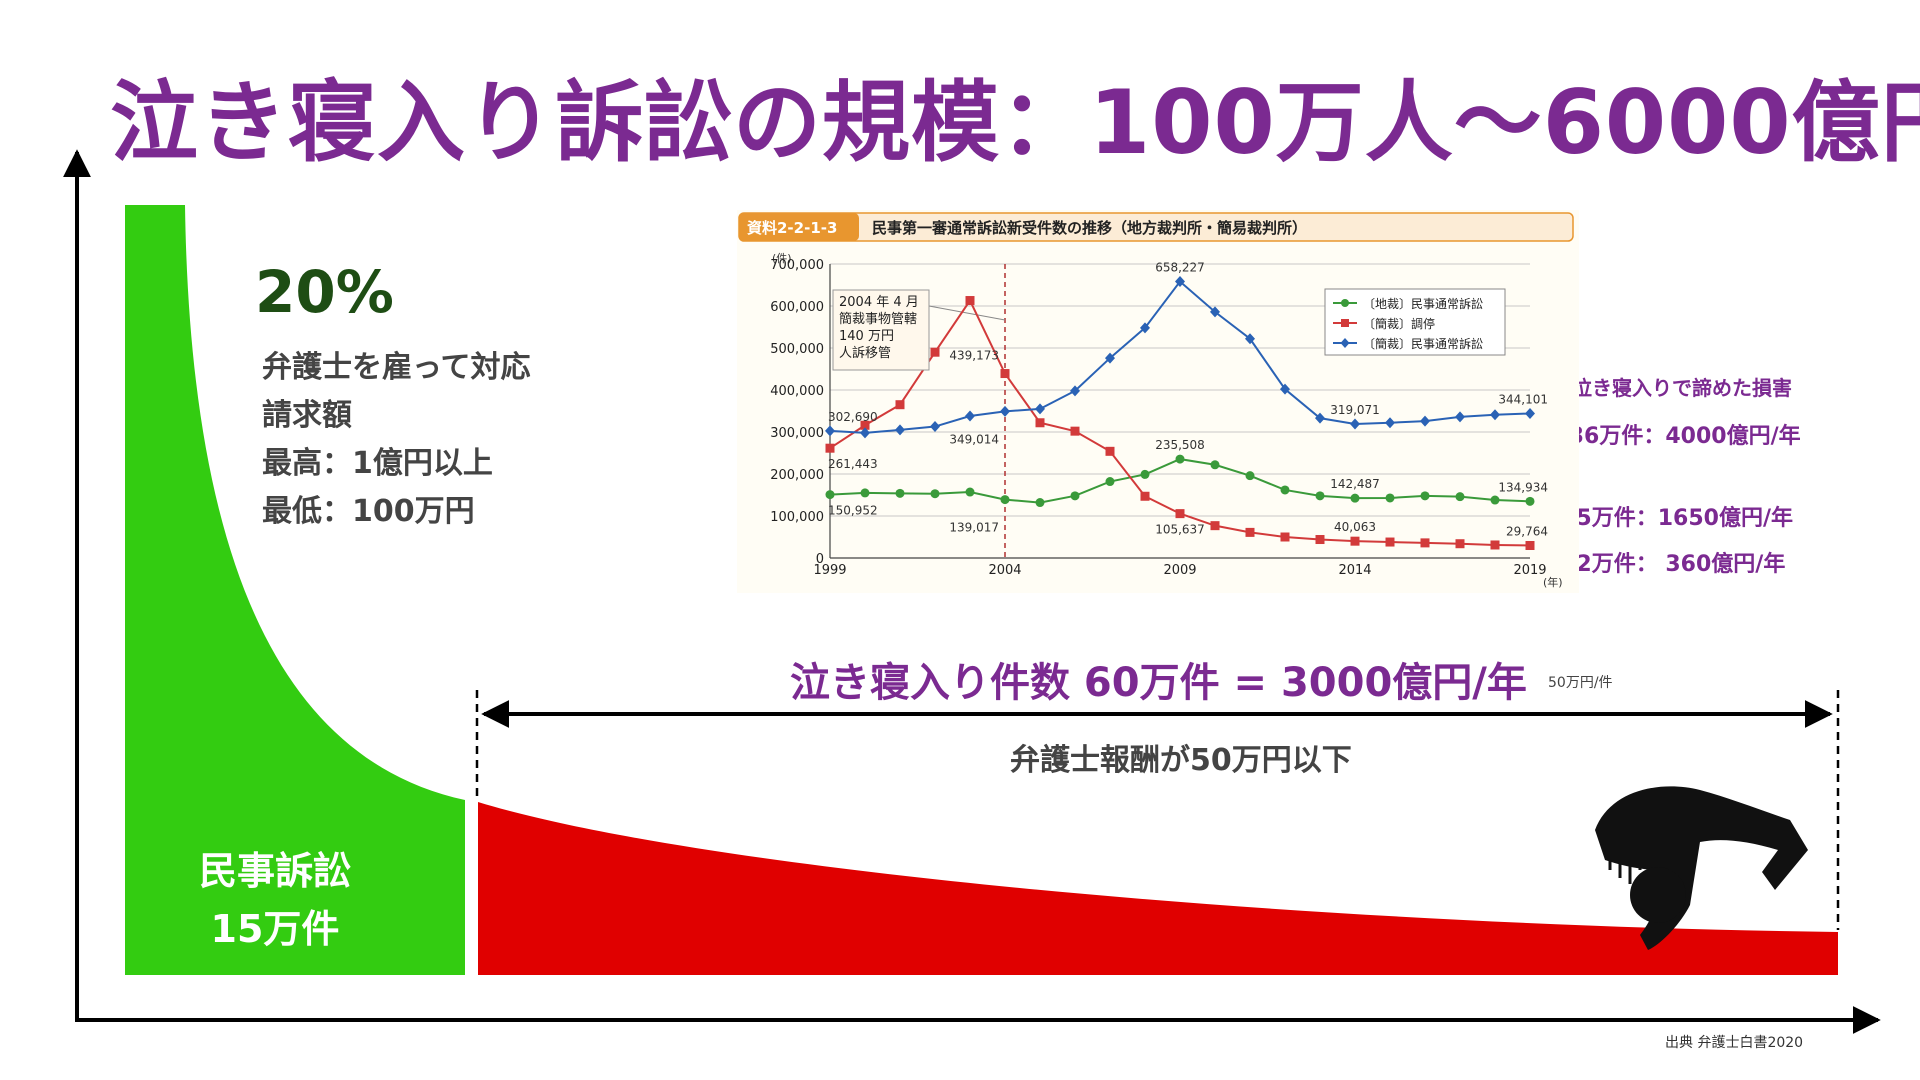  I want to click on x-tick-label: 1999, so click(829, 570).